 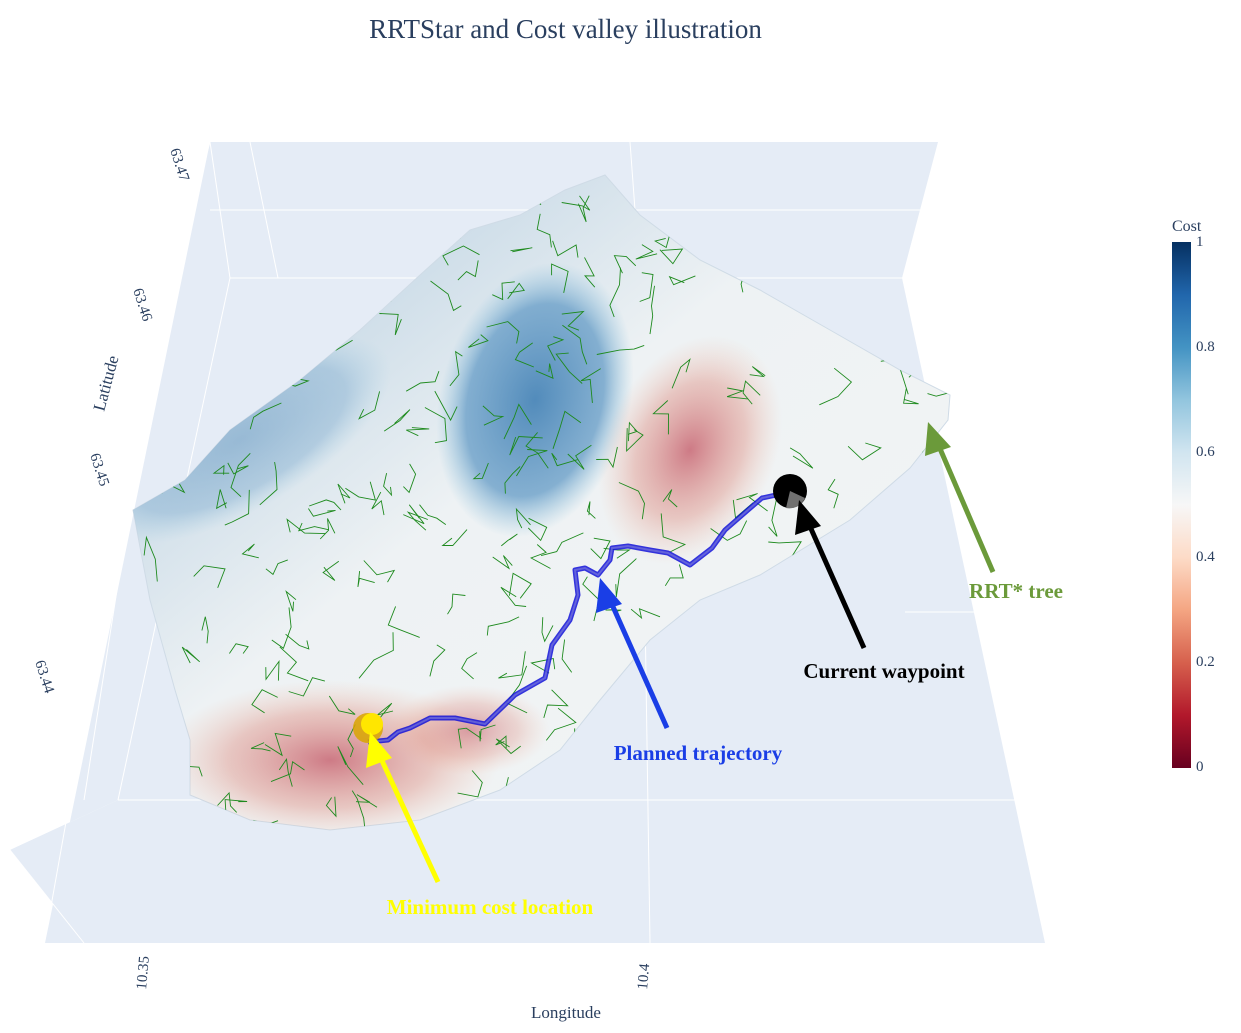 I want to click on x-axis-title: Longitude, so click(x=566, y=1012).